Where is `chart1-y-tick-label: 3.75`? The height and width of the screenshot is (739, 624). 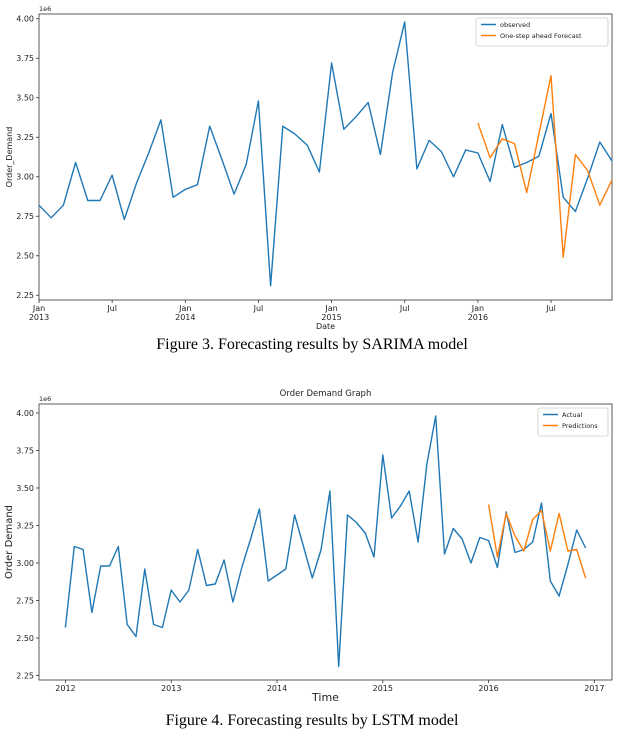
chart1-y-tick-label: 3.75 is located at coordinates (25, 58).